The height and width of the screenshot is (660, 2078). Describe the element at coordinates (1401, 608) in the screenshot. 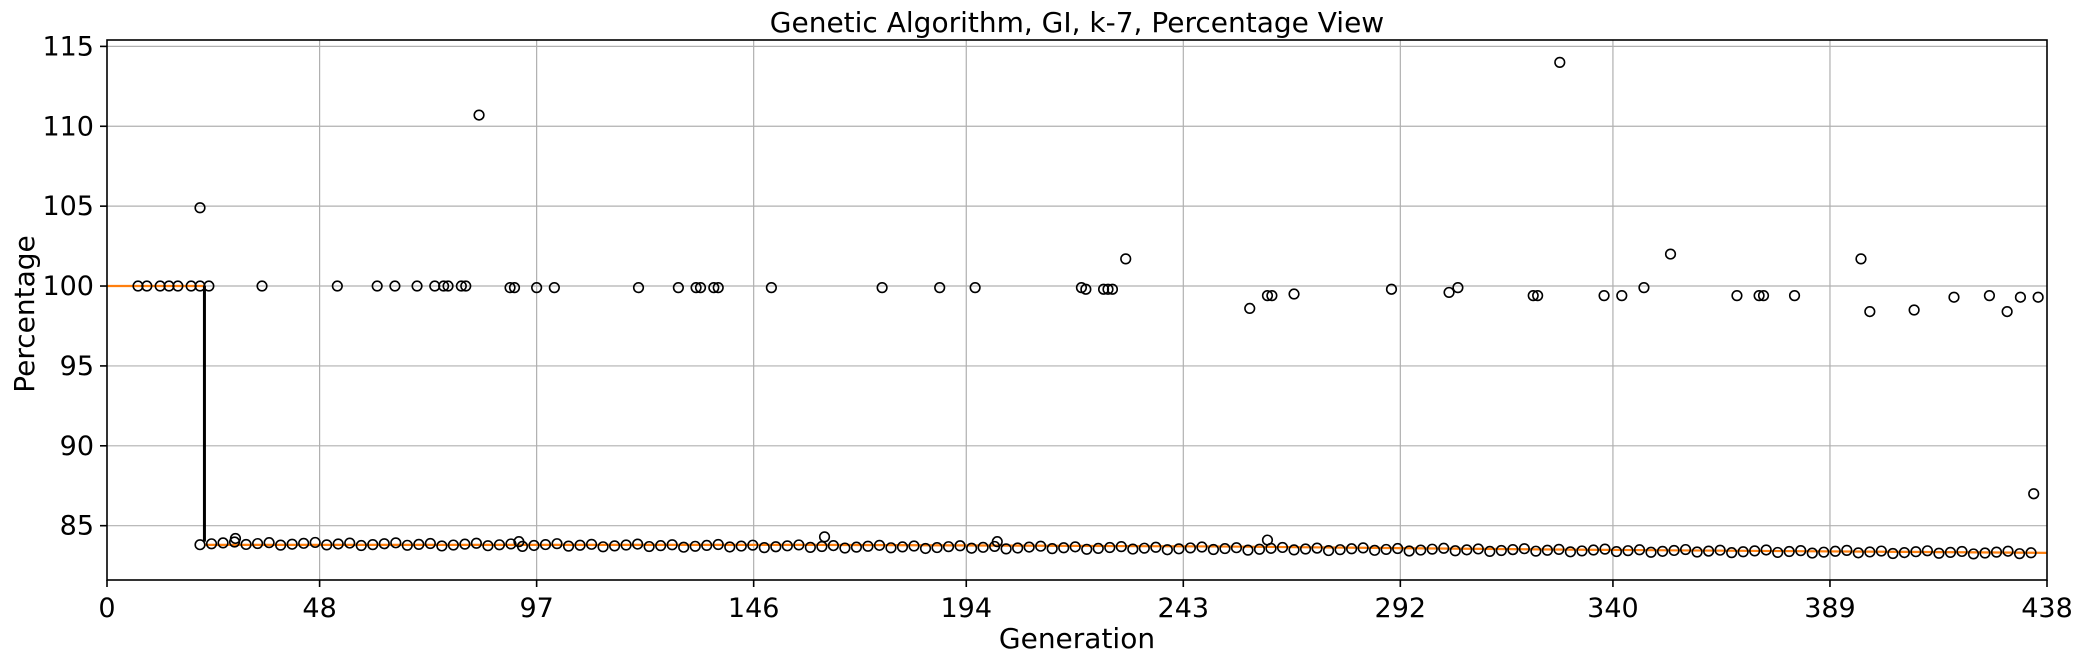

I see `x-tick-label: 292` at that location.